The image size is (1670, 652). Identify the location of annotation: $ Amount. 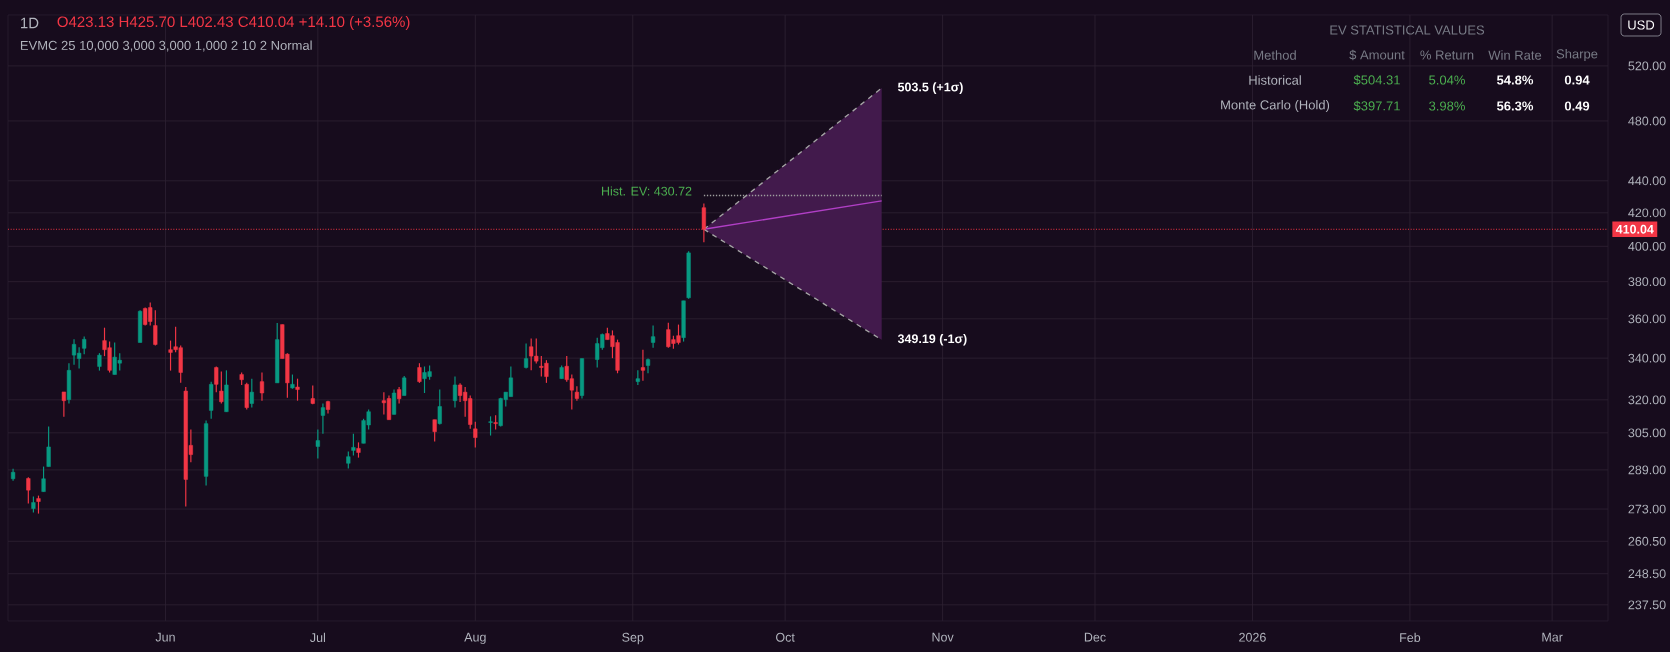
(1377, 55).